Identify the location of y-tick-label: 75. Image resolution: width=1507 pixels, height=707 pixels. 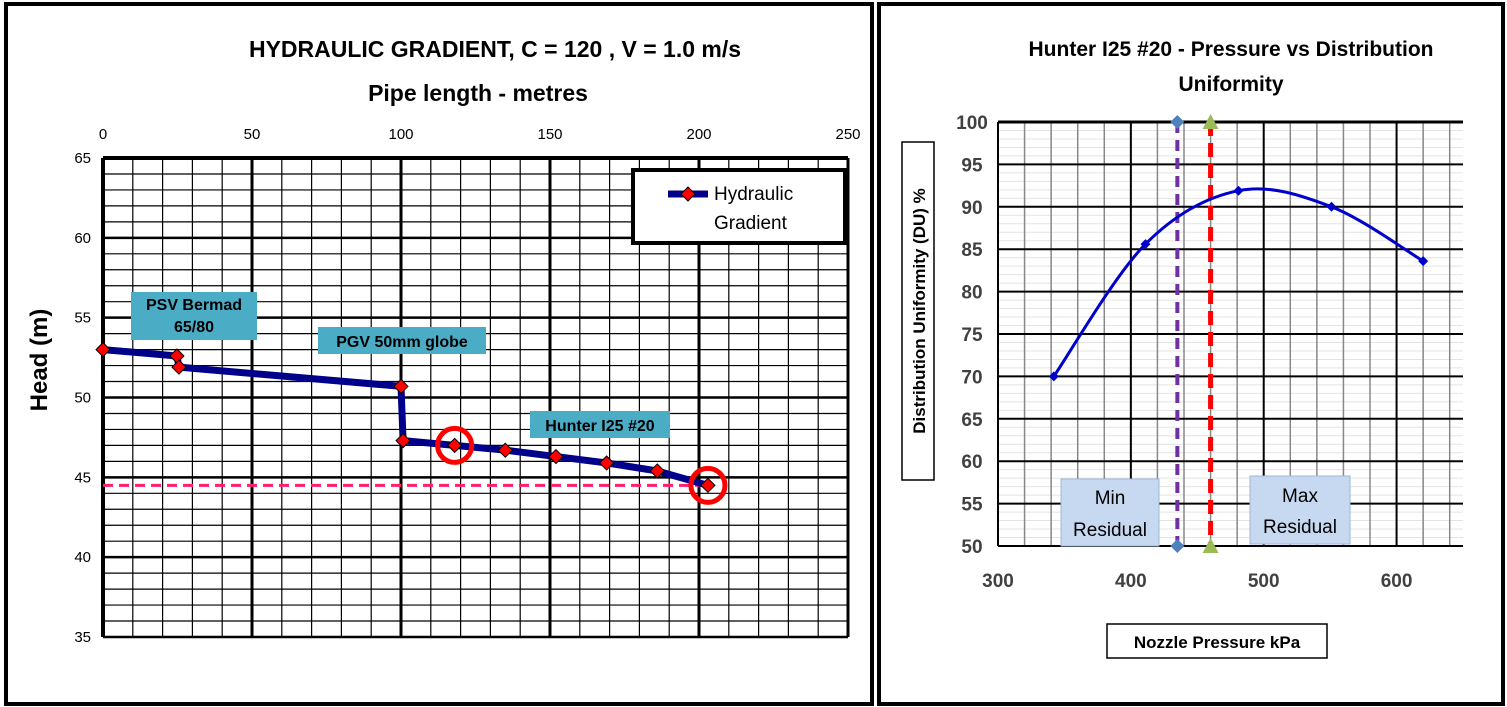
(972, 335).